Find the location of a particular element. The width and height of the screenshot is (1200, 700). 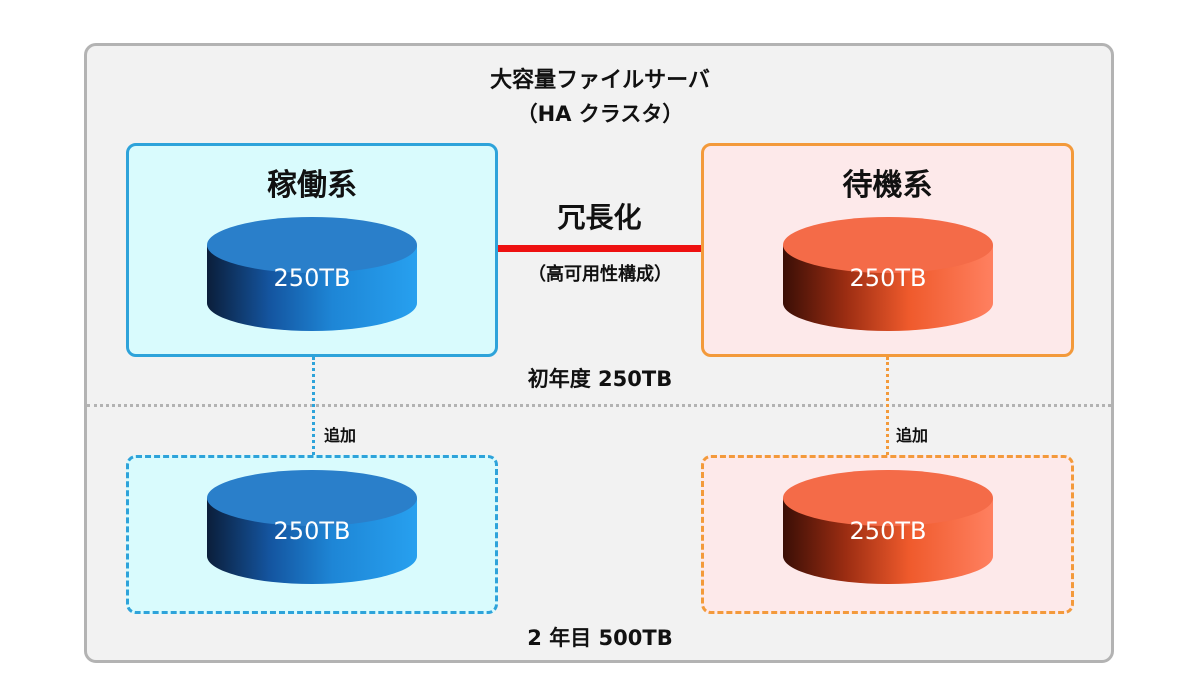

high-availability-note: （高可用性構成） is located at coordinates (600, 274).